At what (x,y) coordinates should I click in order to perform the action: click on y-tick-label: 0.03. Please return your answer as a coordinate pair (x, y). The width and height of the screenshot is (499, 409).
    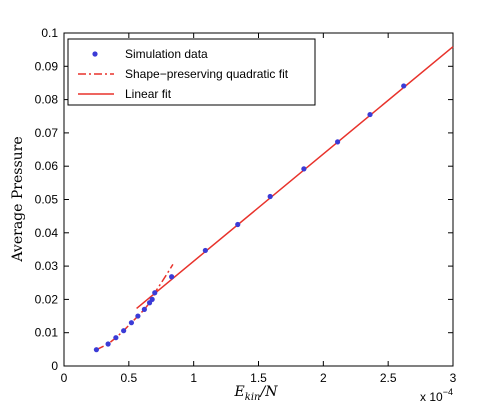
    Looking at the image, I should click on (47, 266).